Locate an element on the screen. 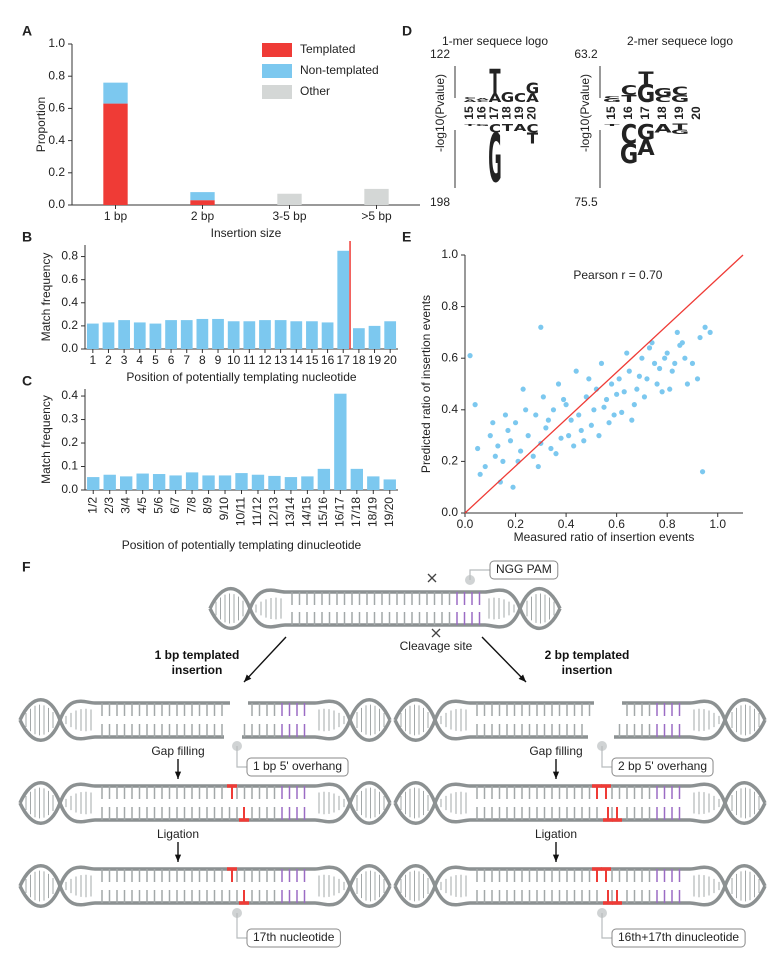 The height and width of the screenshot is (957, 782). logo-letter: A is located at coordinates (645, 148).